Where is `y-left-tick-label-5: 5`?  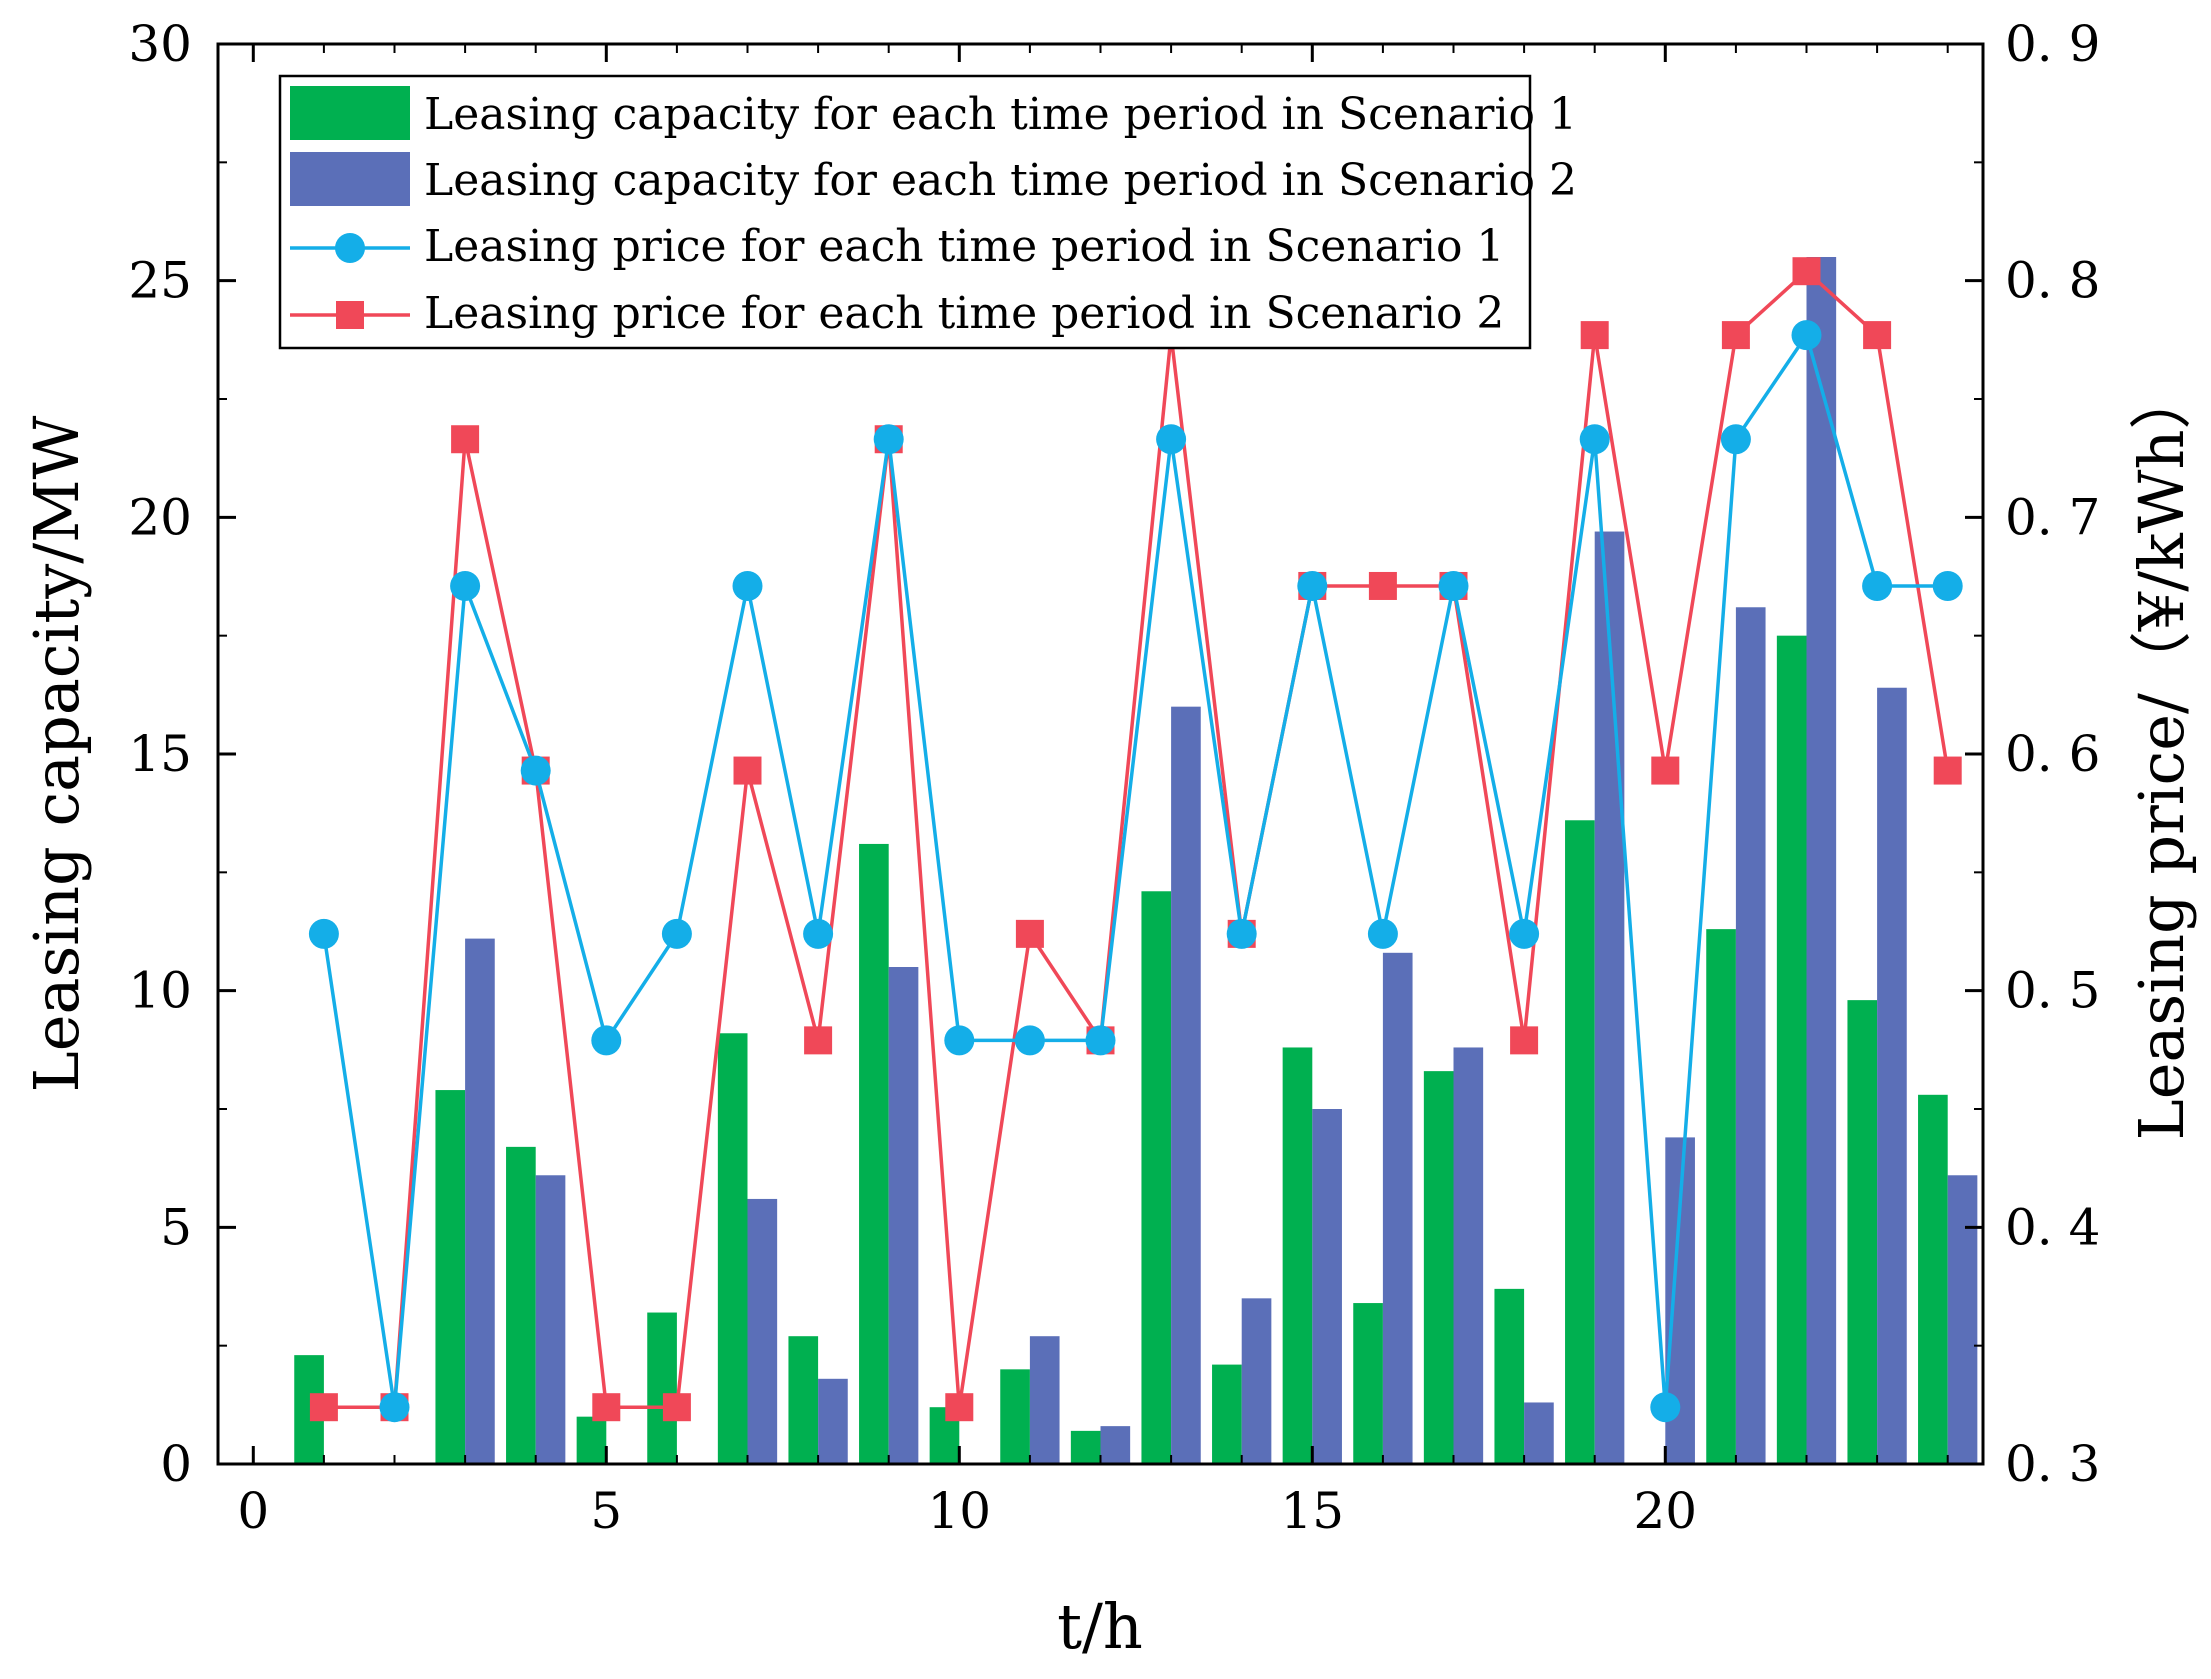
y-left-tick-label-5: 5 is located at coordinates (176, 1227).